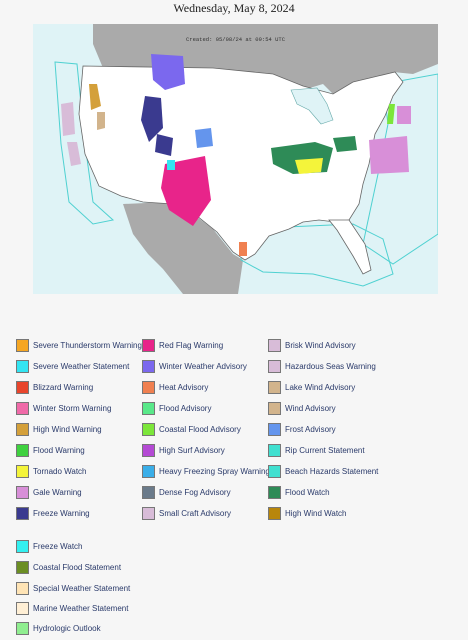 Image resolution: width=468 pixels, height=640 pixels. Describe the element at coordinates (317, 255) in the screenshot. I see `gulf-marine-zone` at that location.